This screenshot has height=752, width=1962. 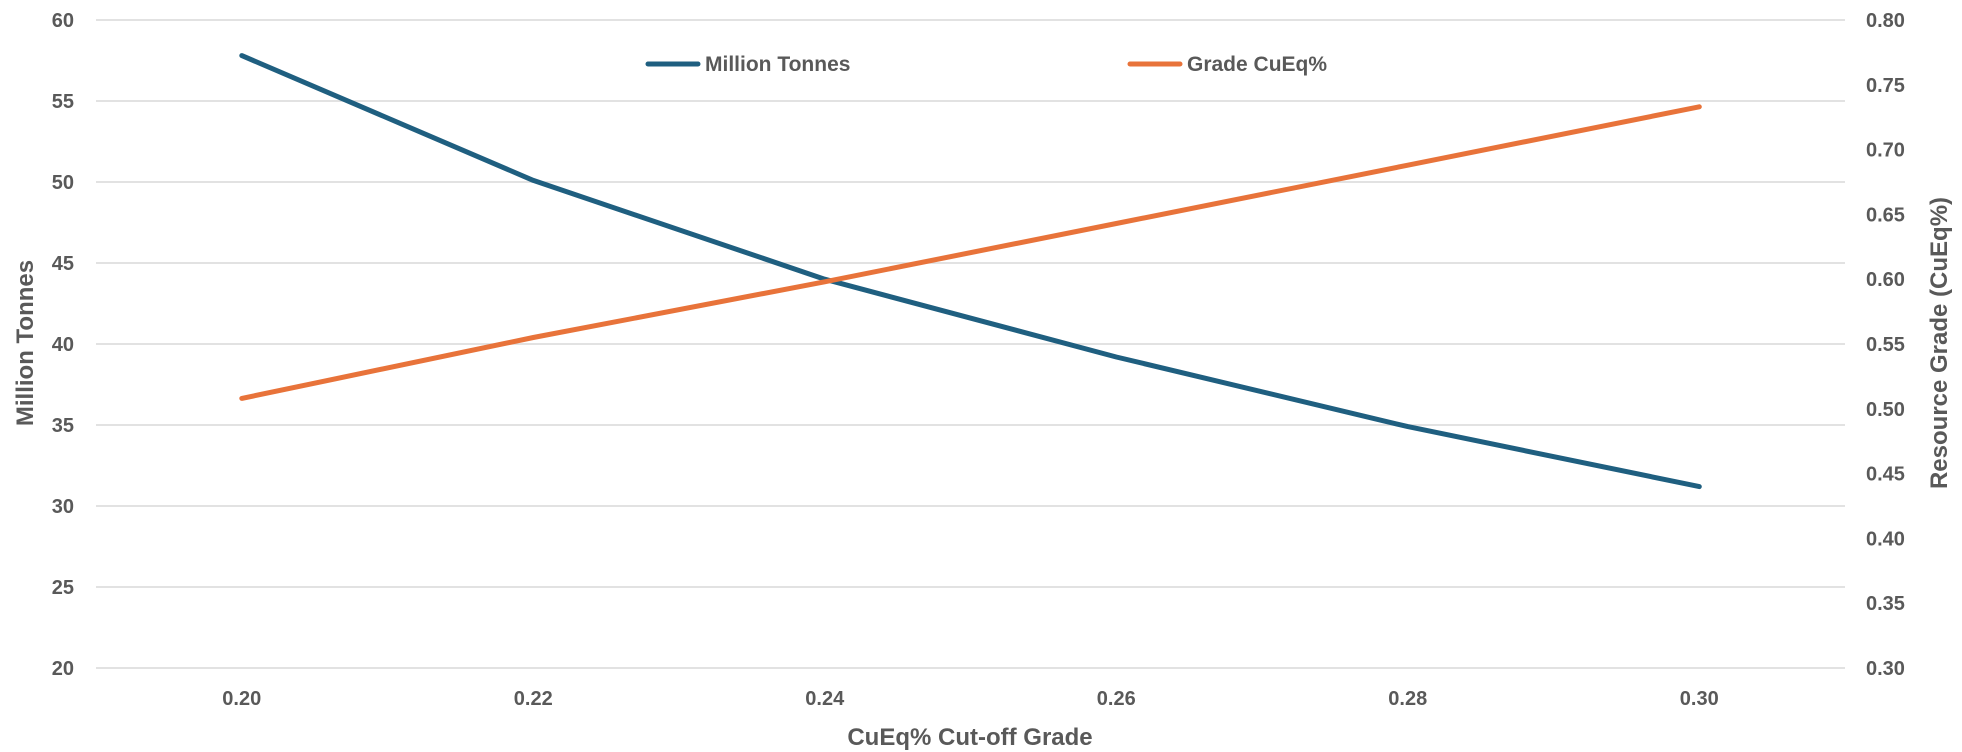 I want to click on left-tick-label: 40, so click(x=63, y=345).